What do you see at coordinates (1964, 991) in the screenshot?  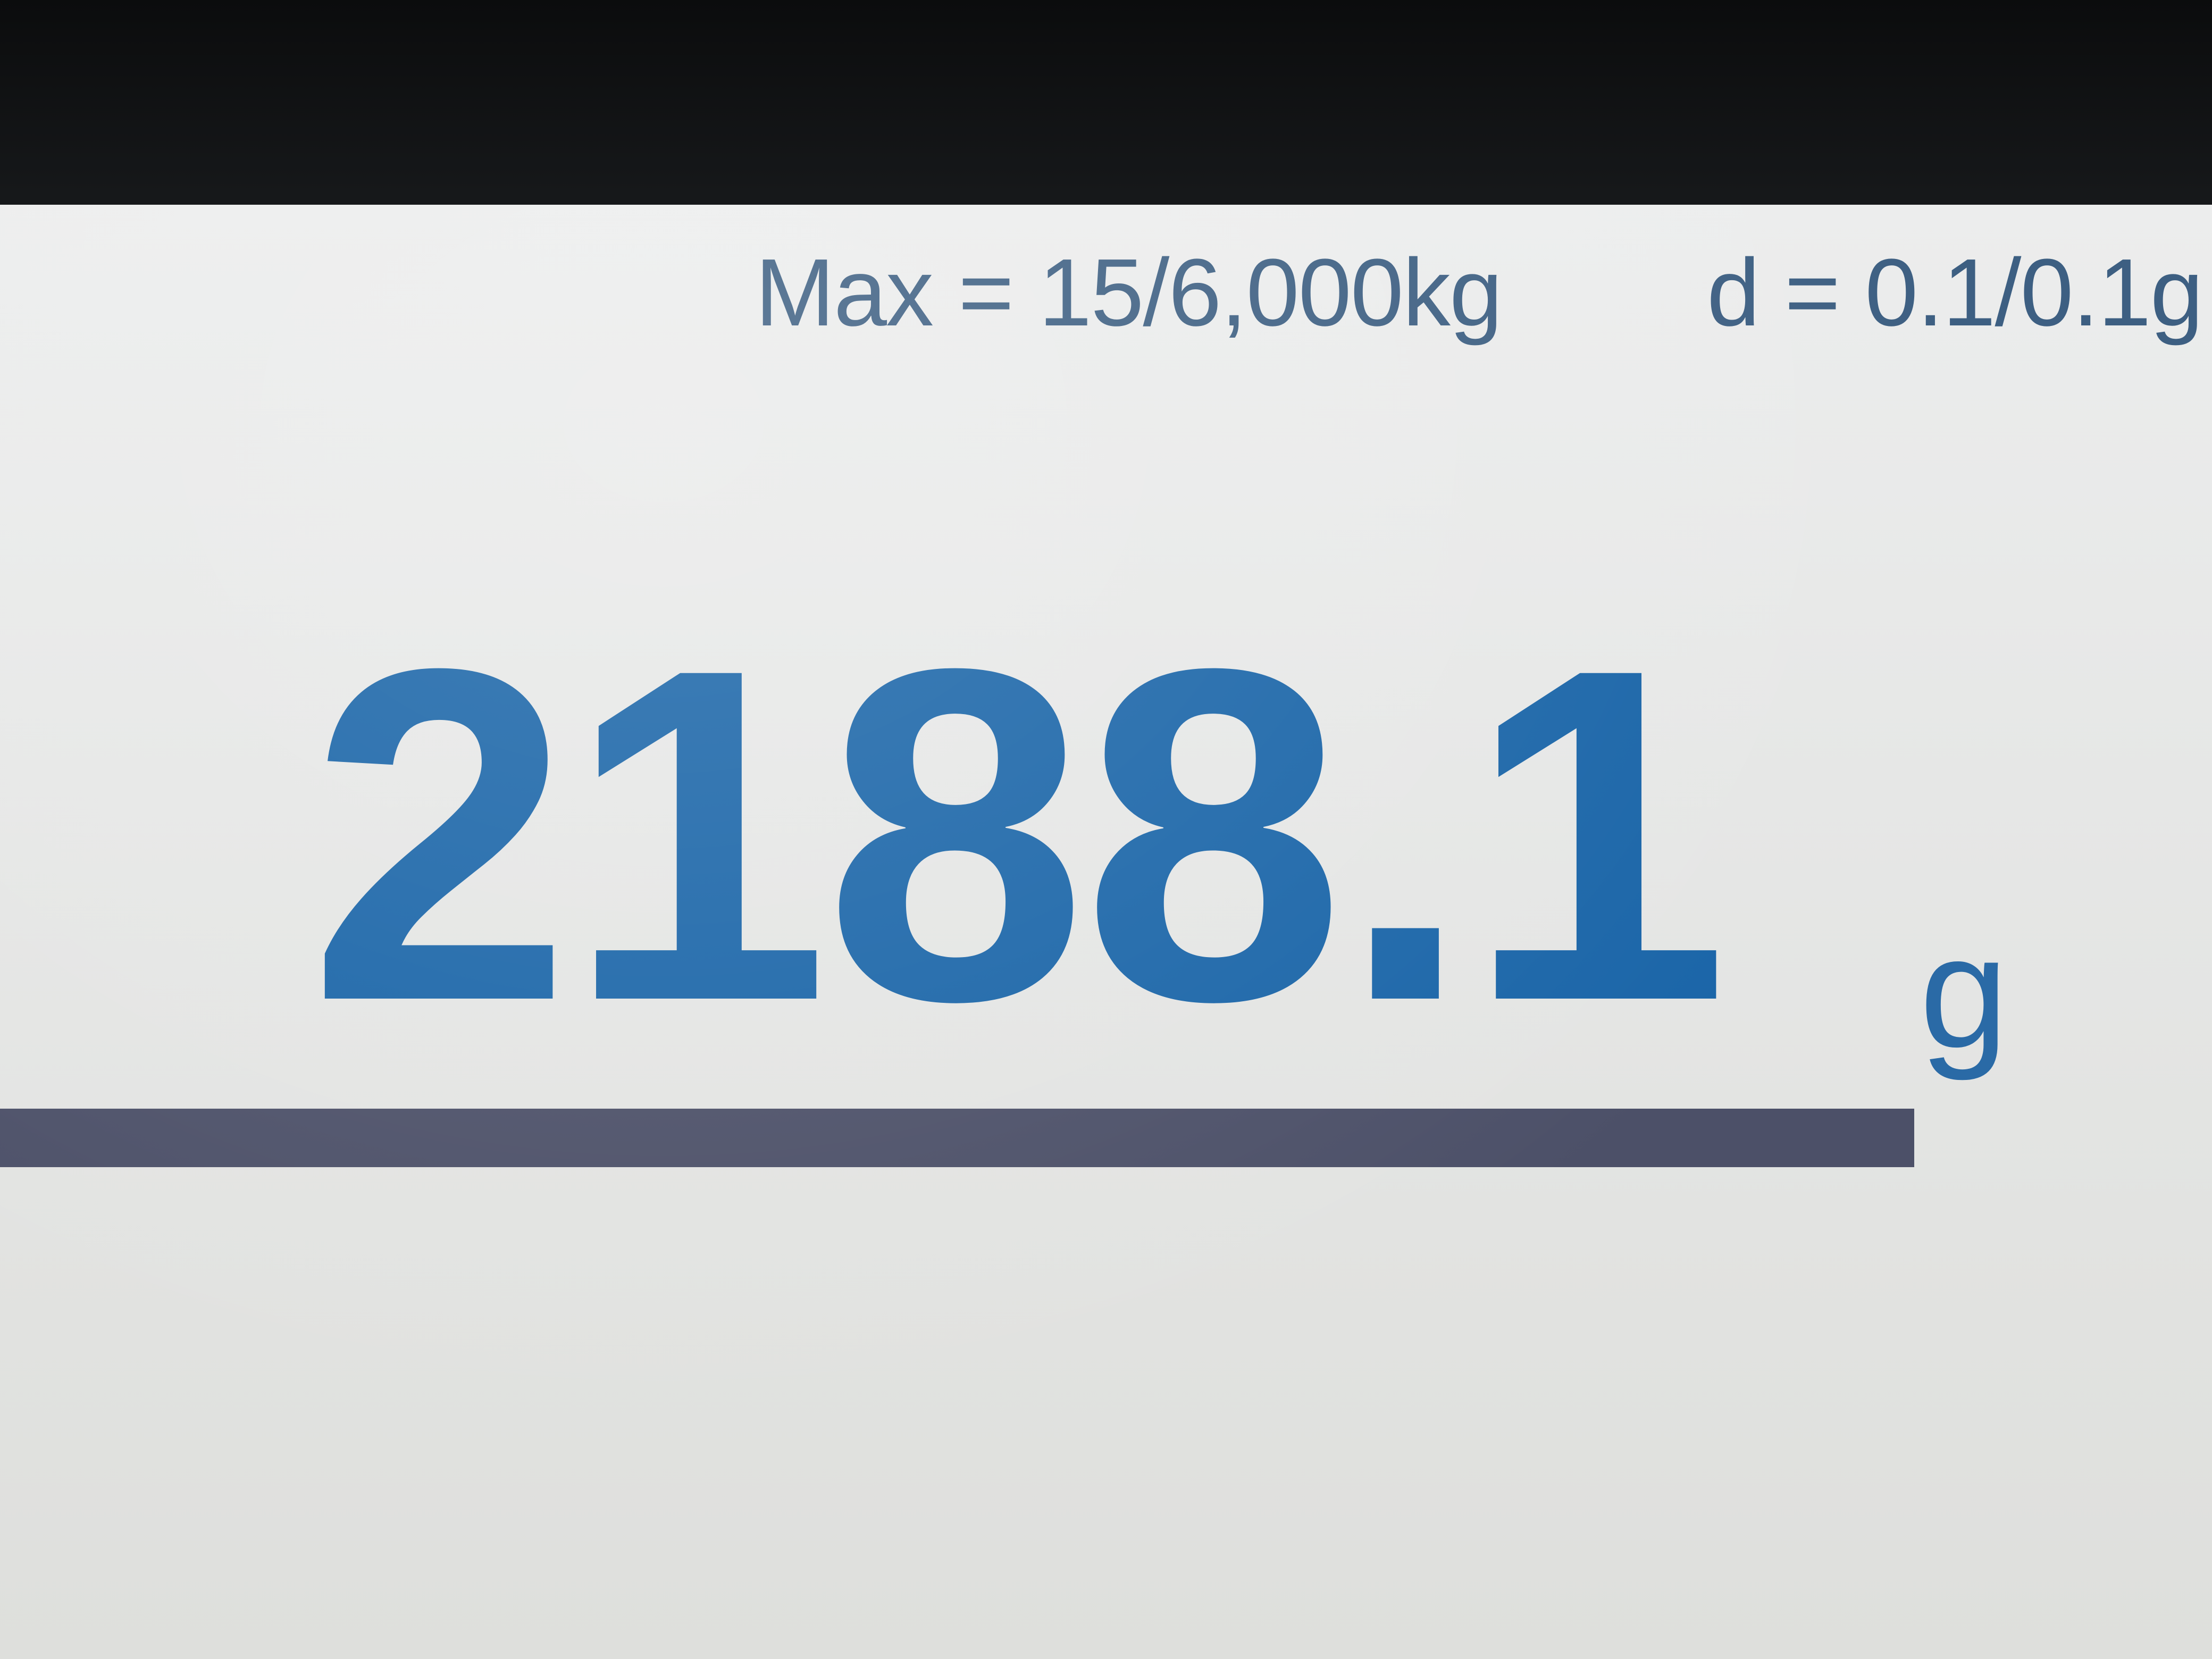 I see `weight-unit: g` at bounding box center [1964, 991].